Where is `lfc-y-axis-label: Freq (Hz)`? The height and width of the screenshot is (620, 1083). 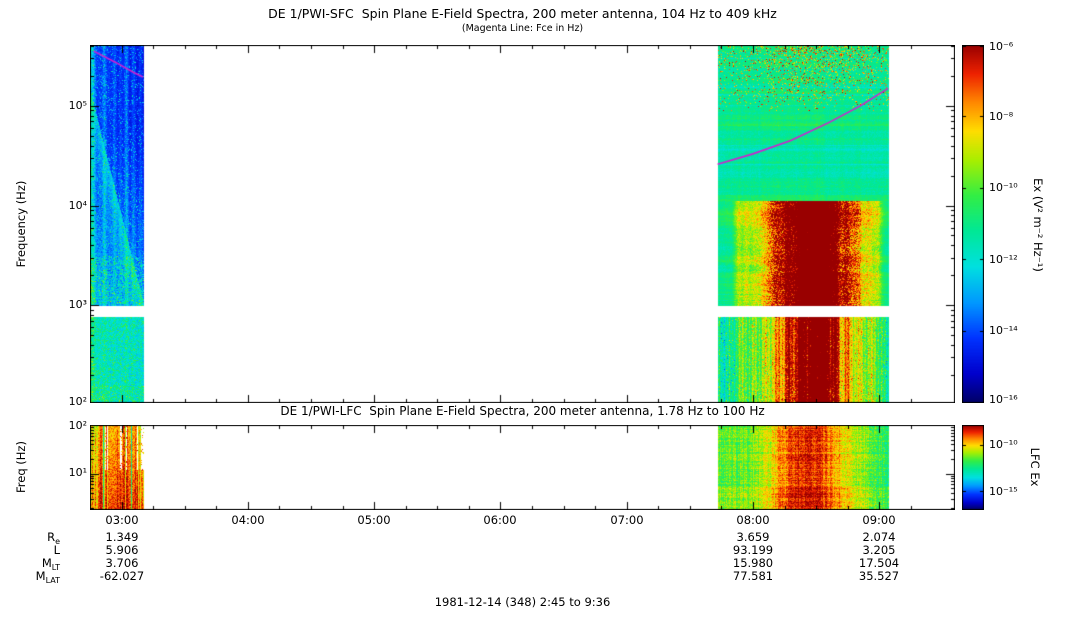
lfc-y-axis-label: Freq (Hz) is located at coordinates (21, 467).